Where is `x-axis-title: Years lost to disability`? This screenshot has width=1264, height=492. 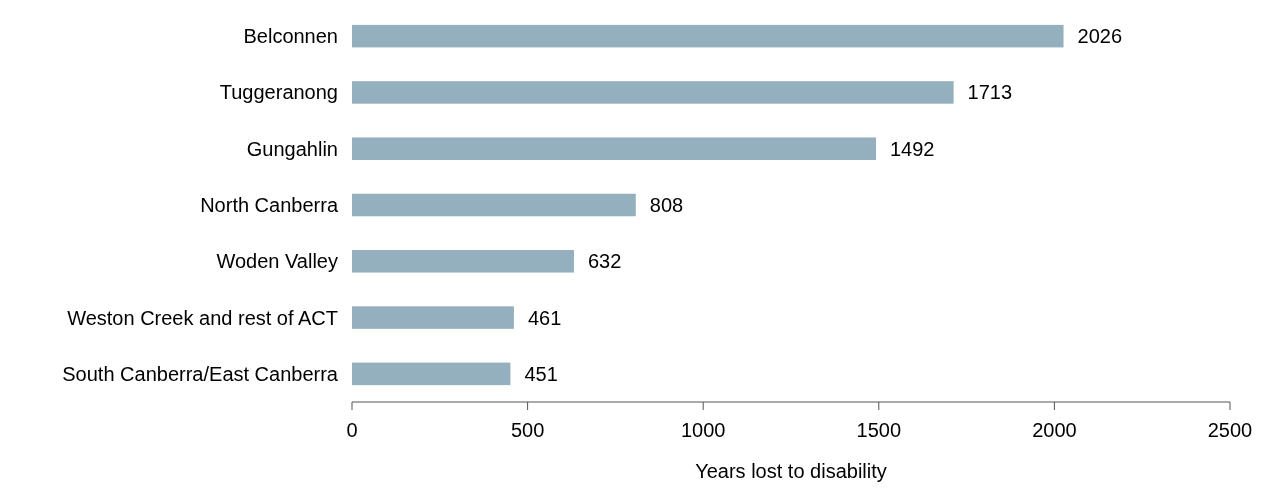 x-axis-title: Years lost to disability is located at coordinates (791, 471).